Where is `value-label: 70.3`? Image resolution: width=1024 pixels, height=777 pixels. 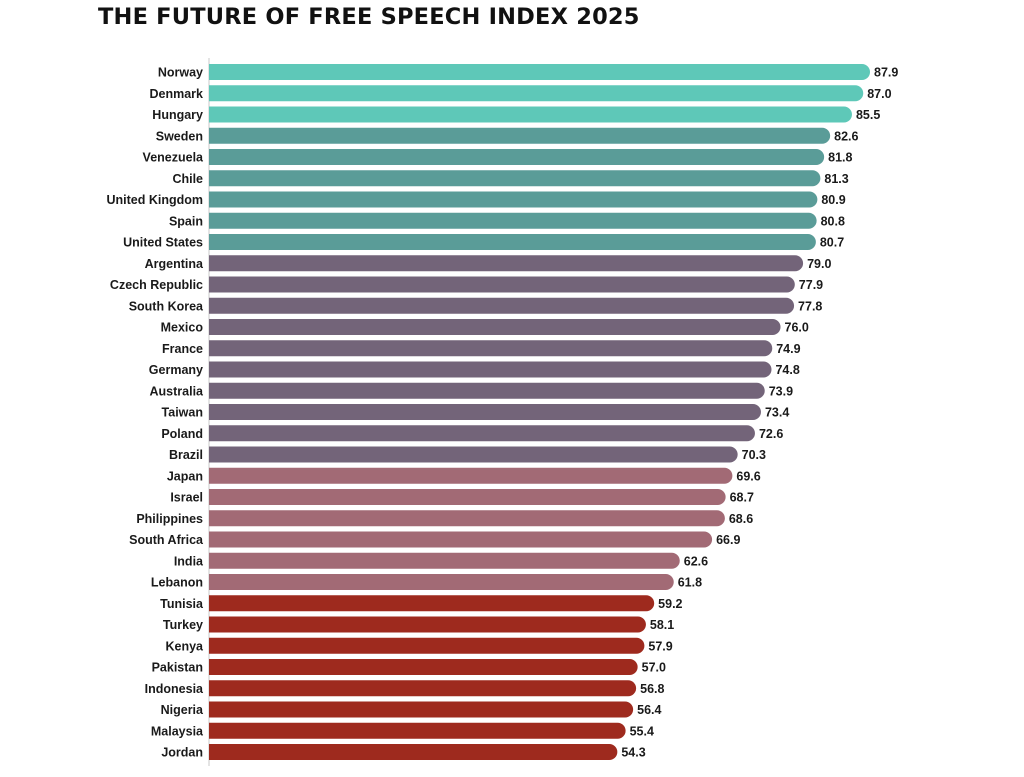
value-label: 70.3 is located at coordinates (754, 455).